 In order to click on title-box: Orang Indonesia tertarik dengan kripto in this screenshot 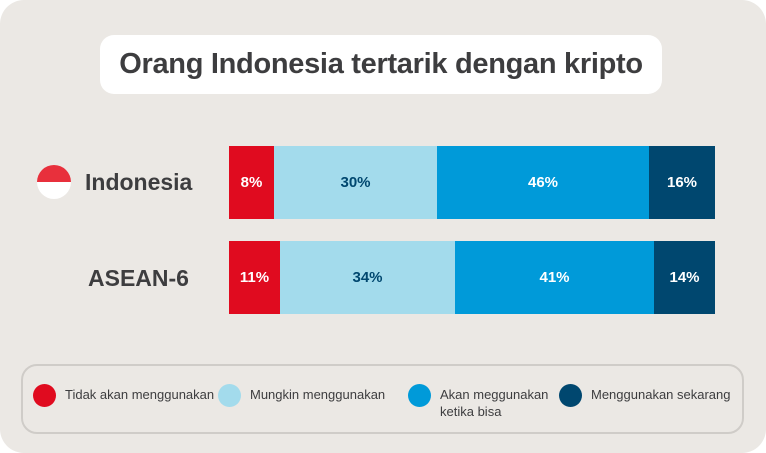, I will do `click(381, 64)`.